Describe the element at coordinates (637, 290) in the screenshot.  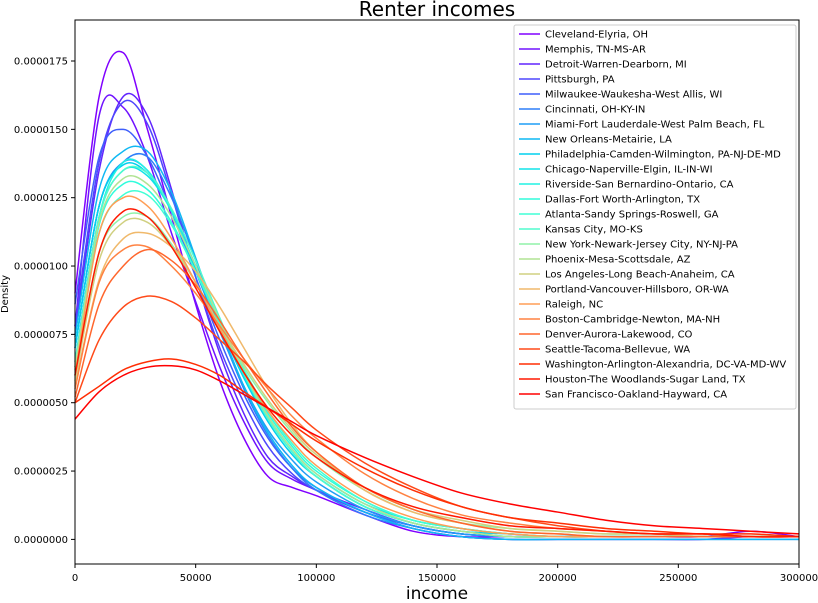
I see `legend-entry: Portland-Vancouver-Hillsboro, OR-WA` at that location.